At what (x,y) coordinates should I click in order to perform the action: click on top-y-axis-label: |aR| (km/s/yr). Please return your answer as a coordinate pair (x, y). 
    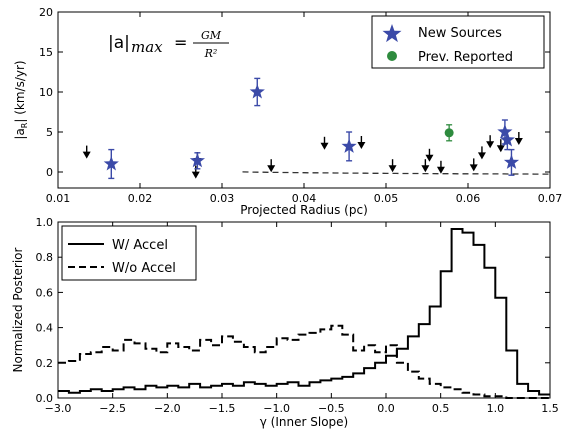
    Looking at the image, I should click on (21, 99).